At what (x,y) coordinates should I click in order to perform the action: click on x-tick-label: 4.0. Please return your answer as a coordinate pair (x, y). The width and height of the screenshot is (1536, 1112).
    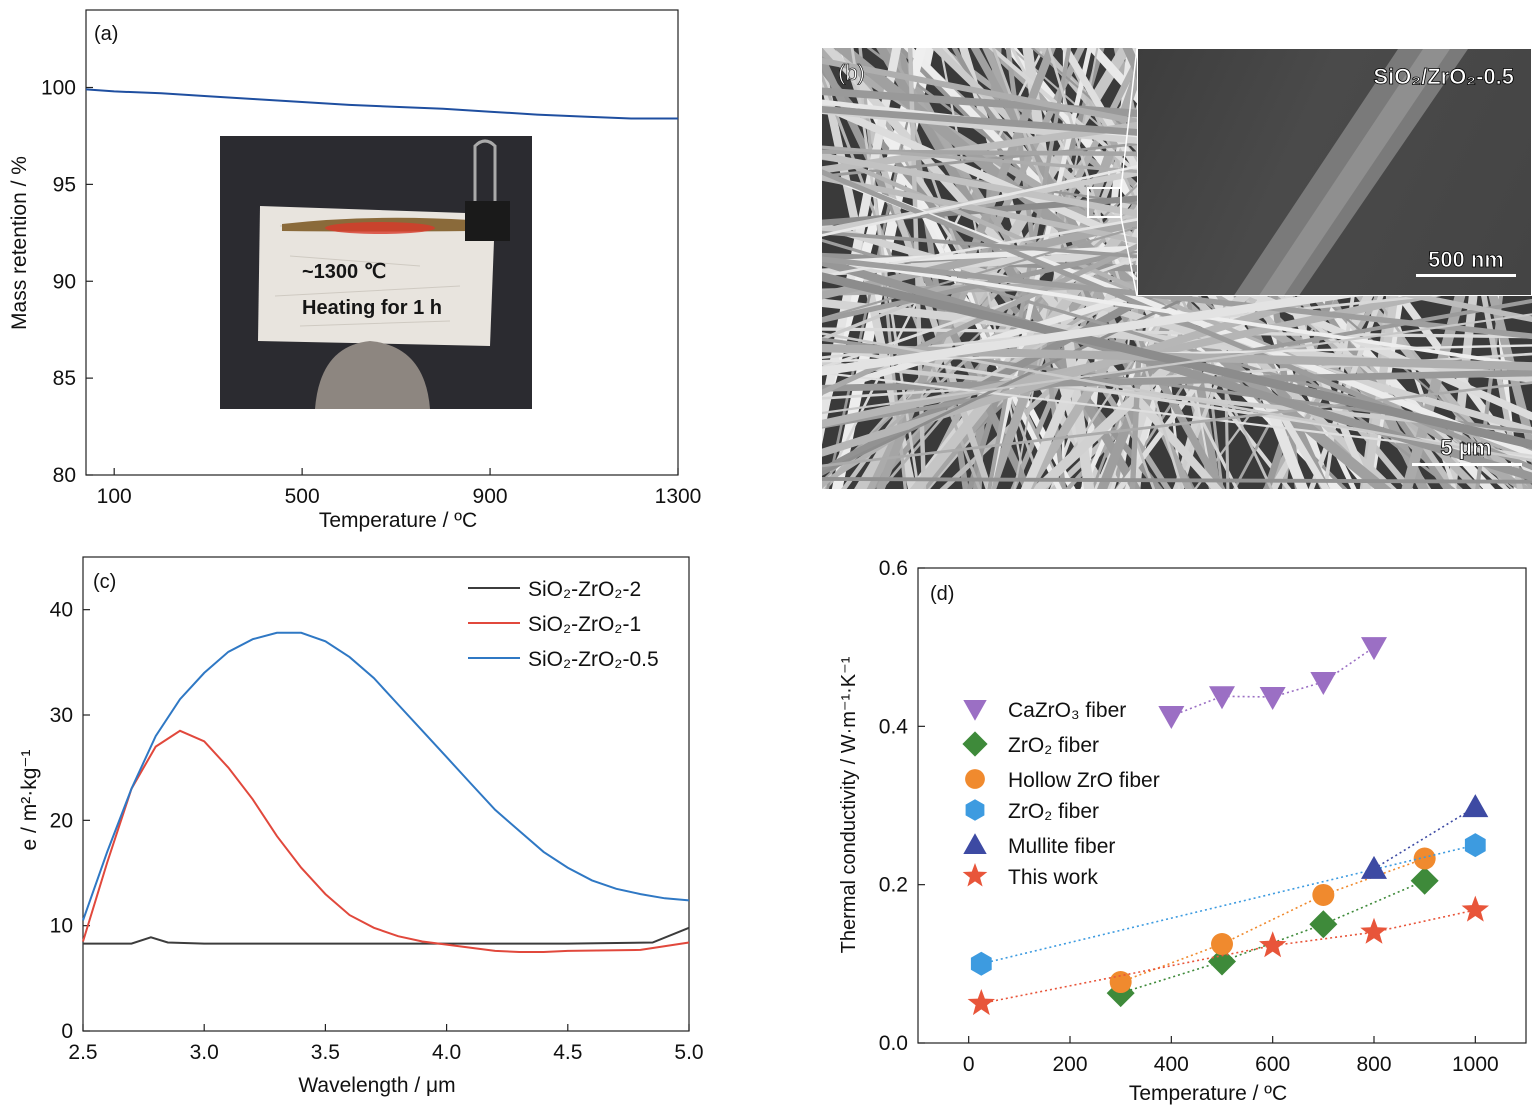
    Looking at the image, I should click on (446, 1052).